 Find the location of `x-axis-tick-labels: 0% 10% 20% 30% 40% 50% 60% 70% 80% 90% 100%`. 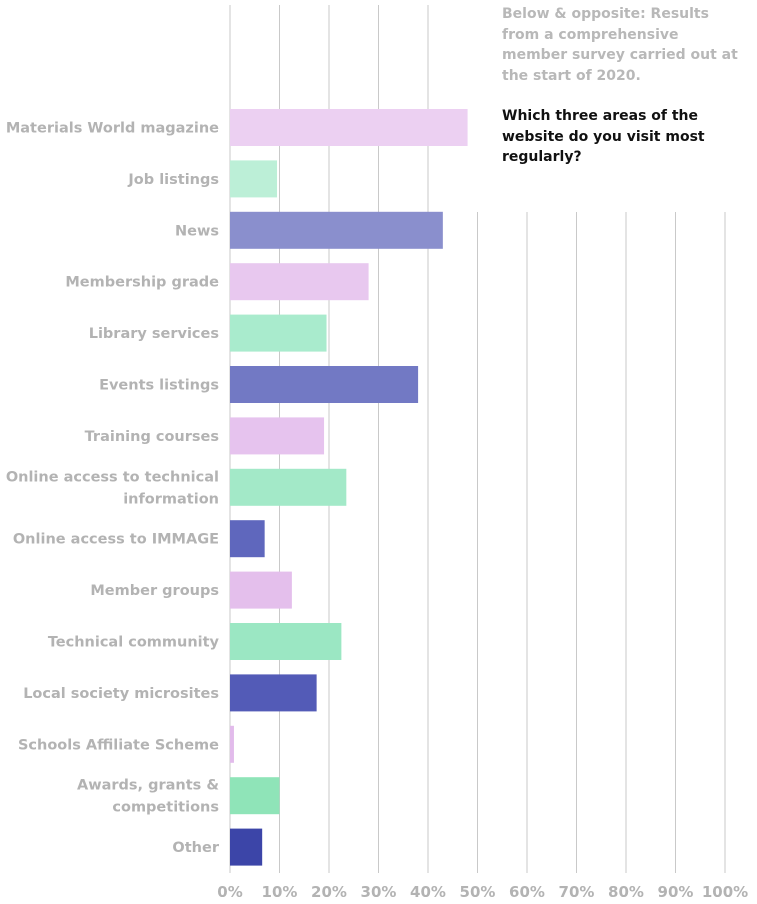

x-axis-tick-labels: 0% 10% 20% 30% 40% 50% 60% 70% 80% 90% 100% is located at coordinates (482, 892).